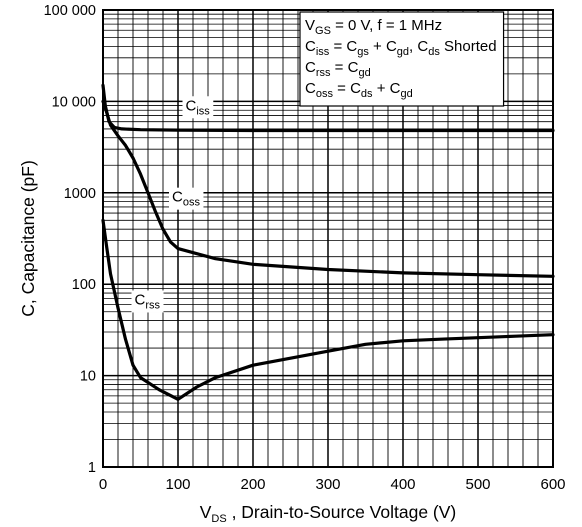 Image resolution: width=582 pixels, height=527 pixels. Describe the element at coordinates (477, 484) in the screenshot. I see `x-tick-label: 500` at that location.